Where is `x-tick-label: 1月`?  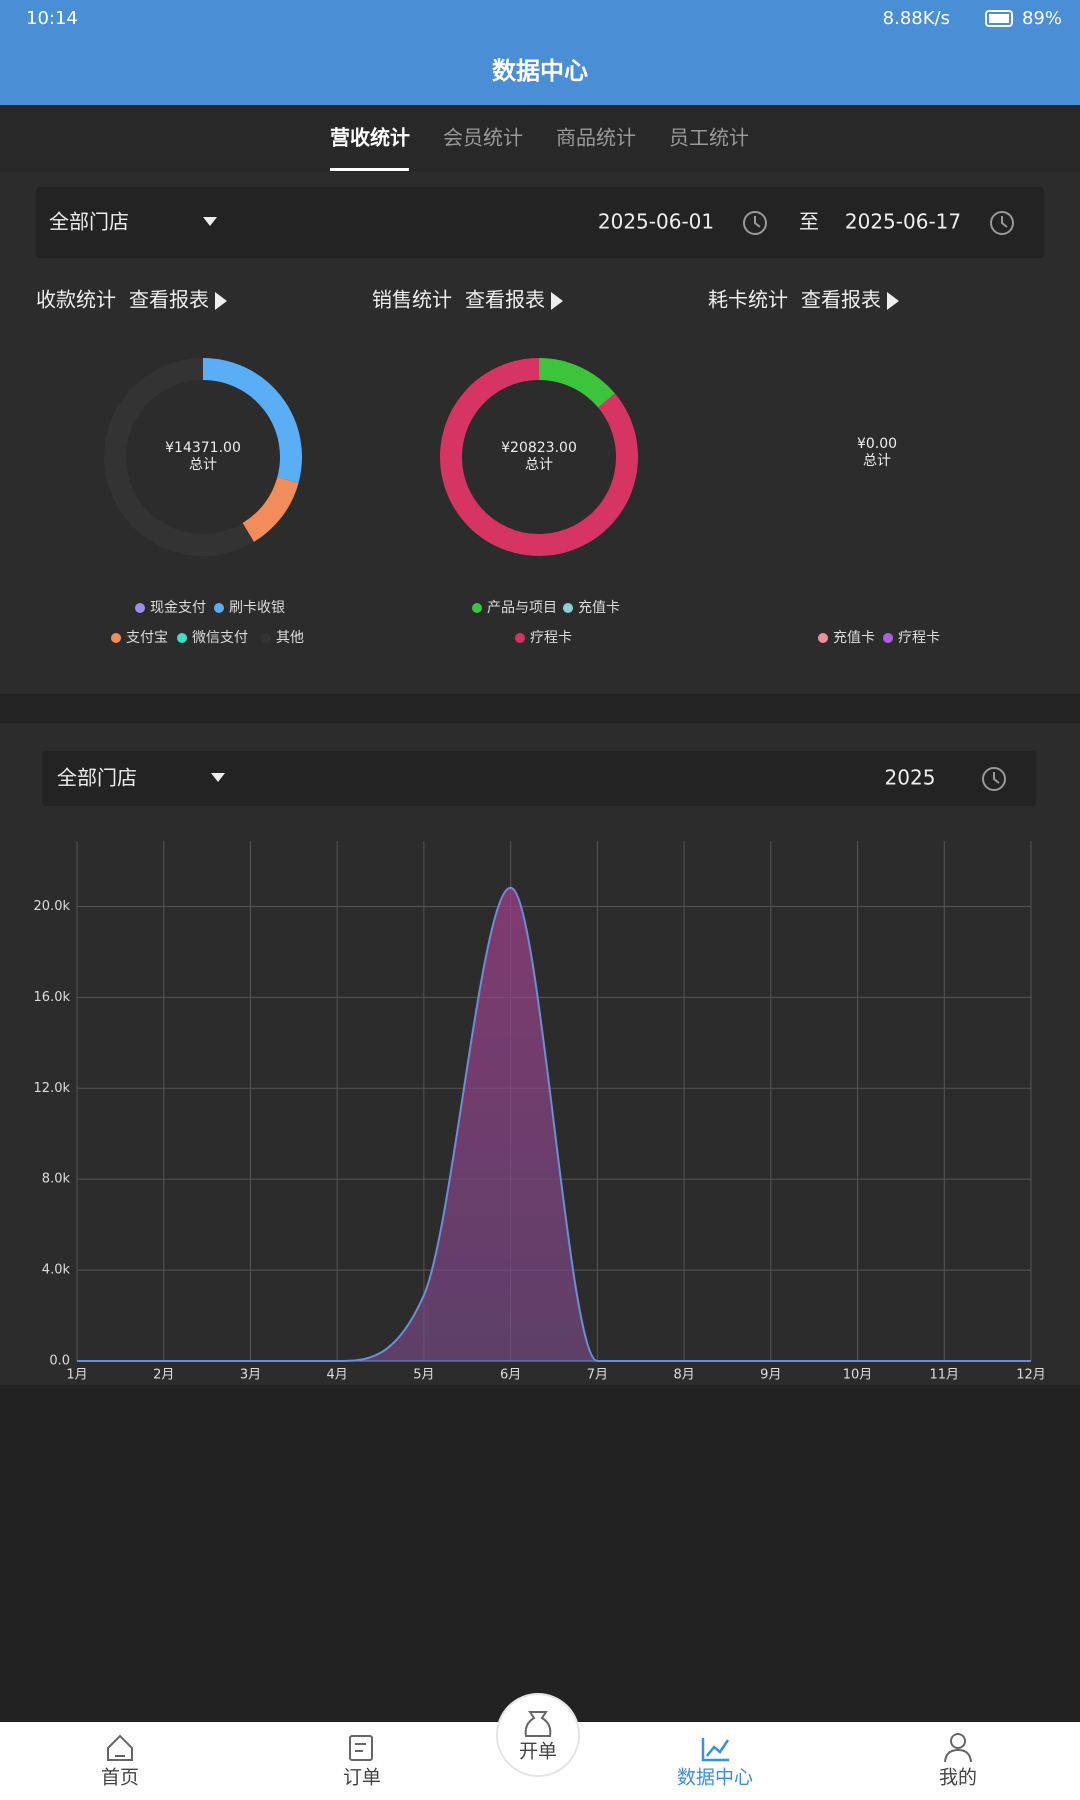
x-tick-label: 1月 is located at coordinates (76, 1375).